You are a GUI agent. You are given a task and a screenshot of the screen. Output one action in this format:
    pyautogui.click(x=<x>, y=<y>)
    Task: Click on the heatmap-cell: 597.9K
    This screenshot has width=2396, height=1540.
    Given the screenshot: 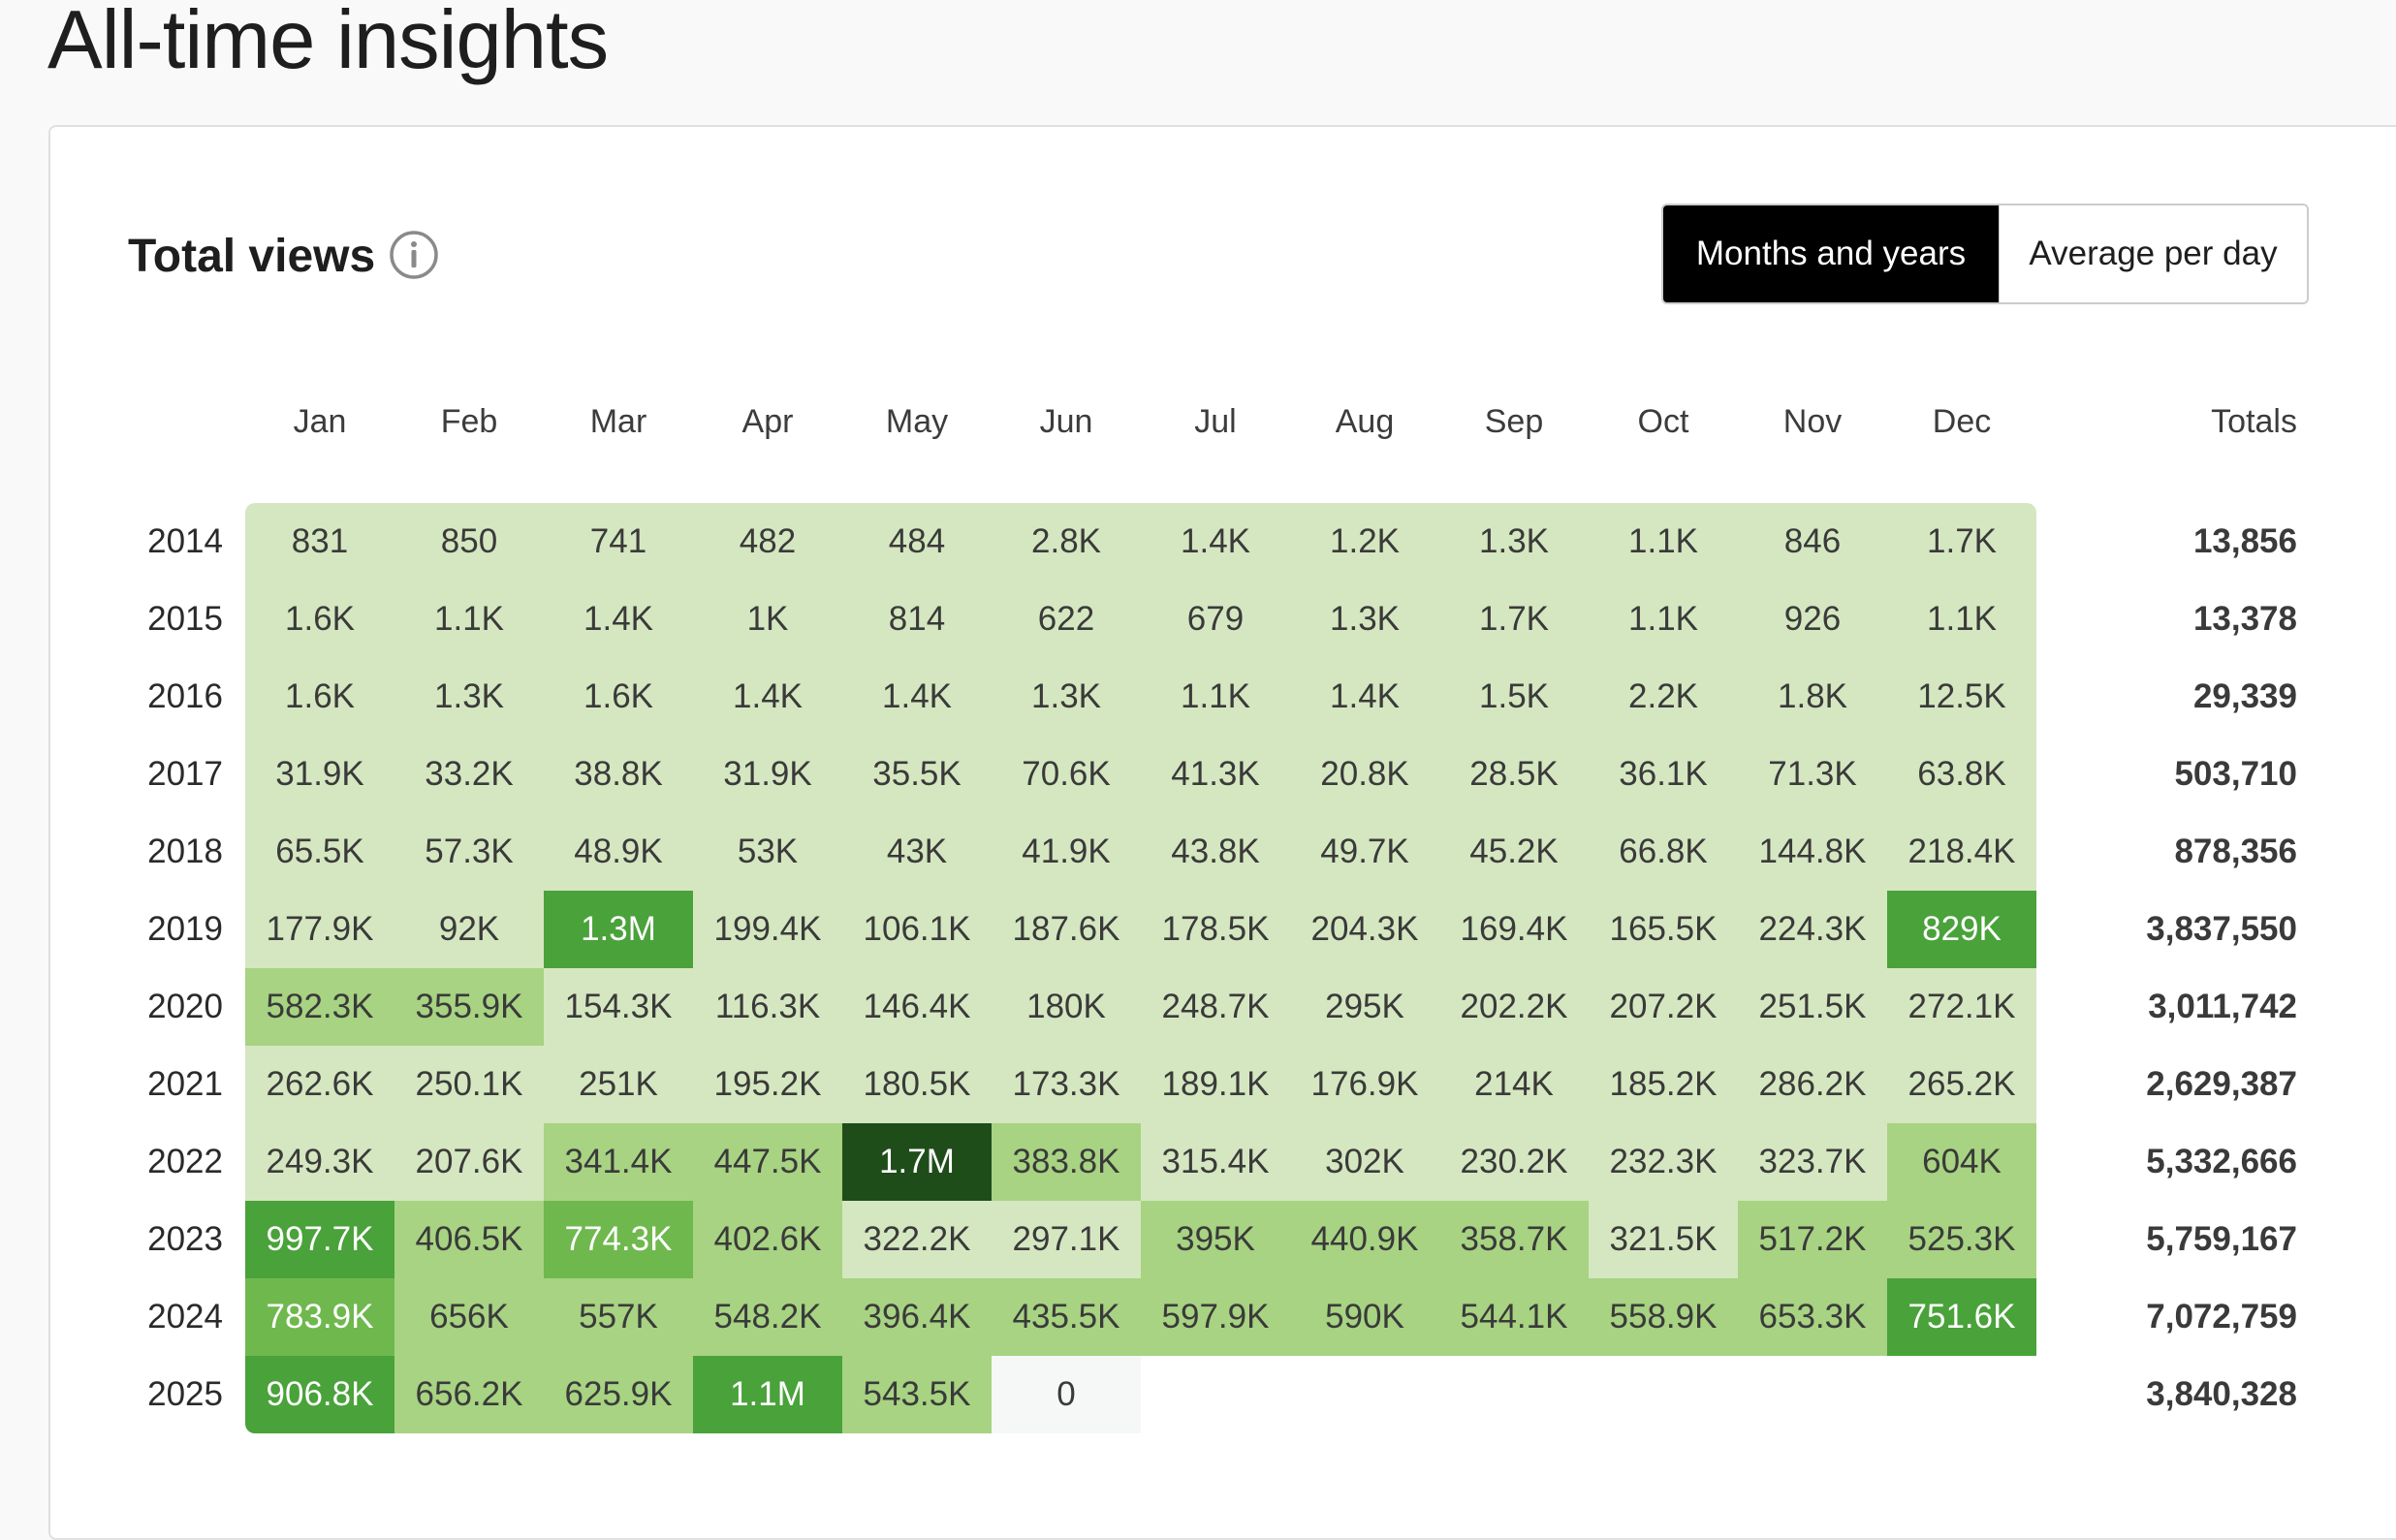 What is the action you would take?
    pyautogui.click(x=1215, y=1317)
    